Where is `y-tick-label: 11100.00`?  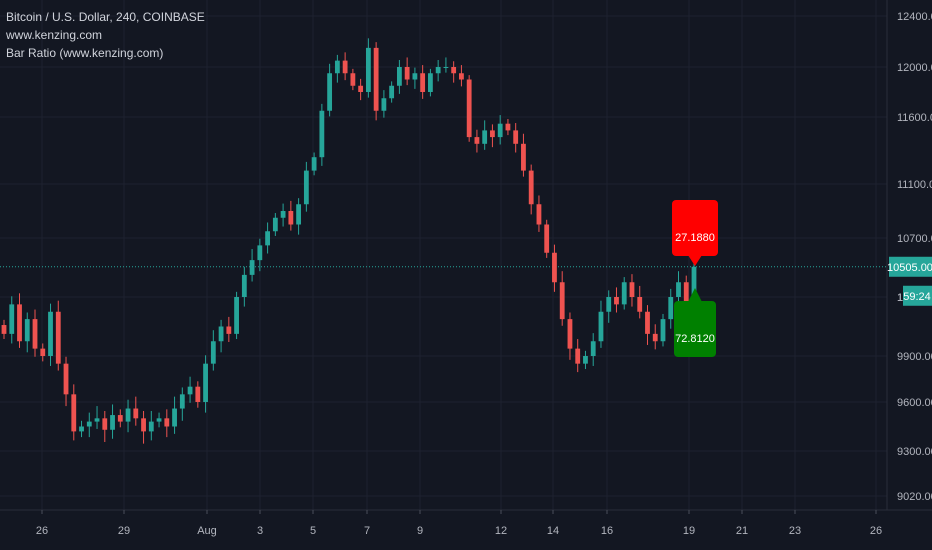 y-tick-label: 11100.00 is located at coordinates (914, 185).